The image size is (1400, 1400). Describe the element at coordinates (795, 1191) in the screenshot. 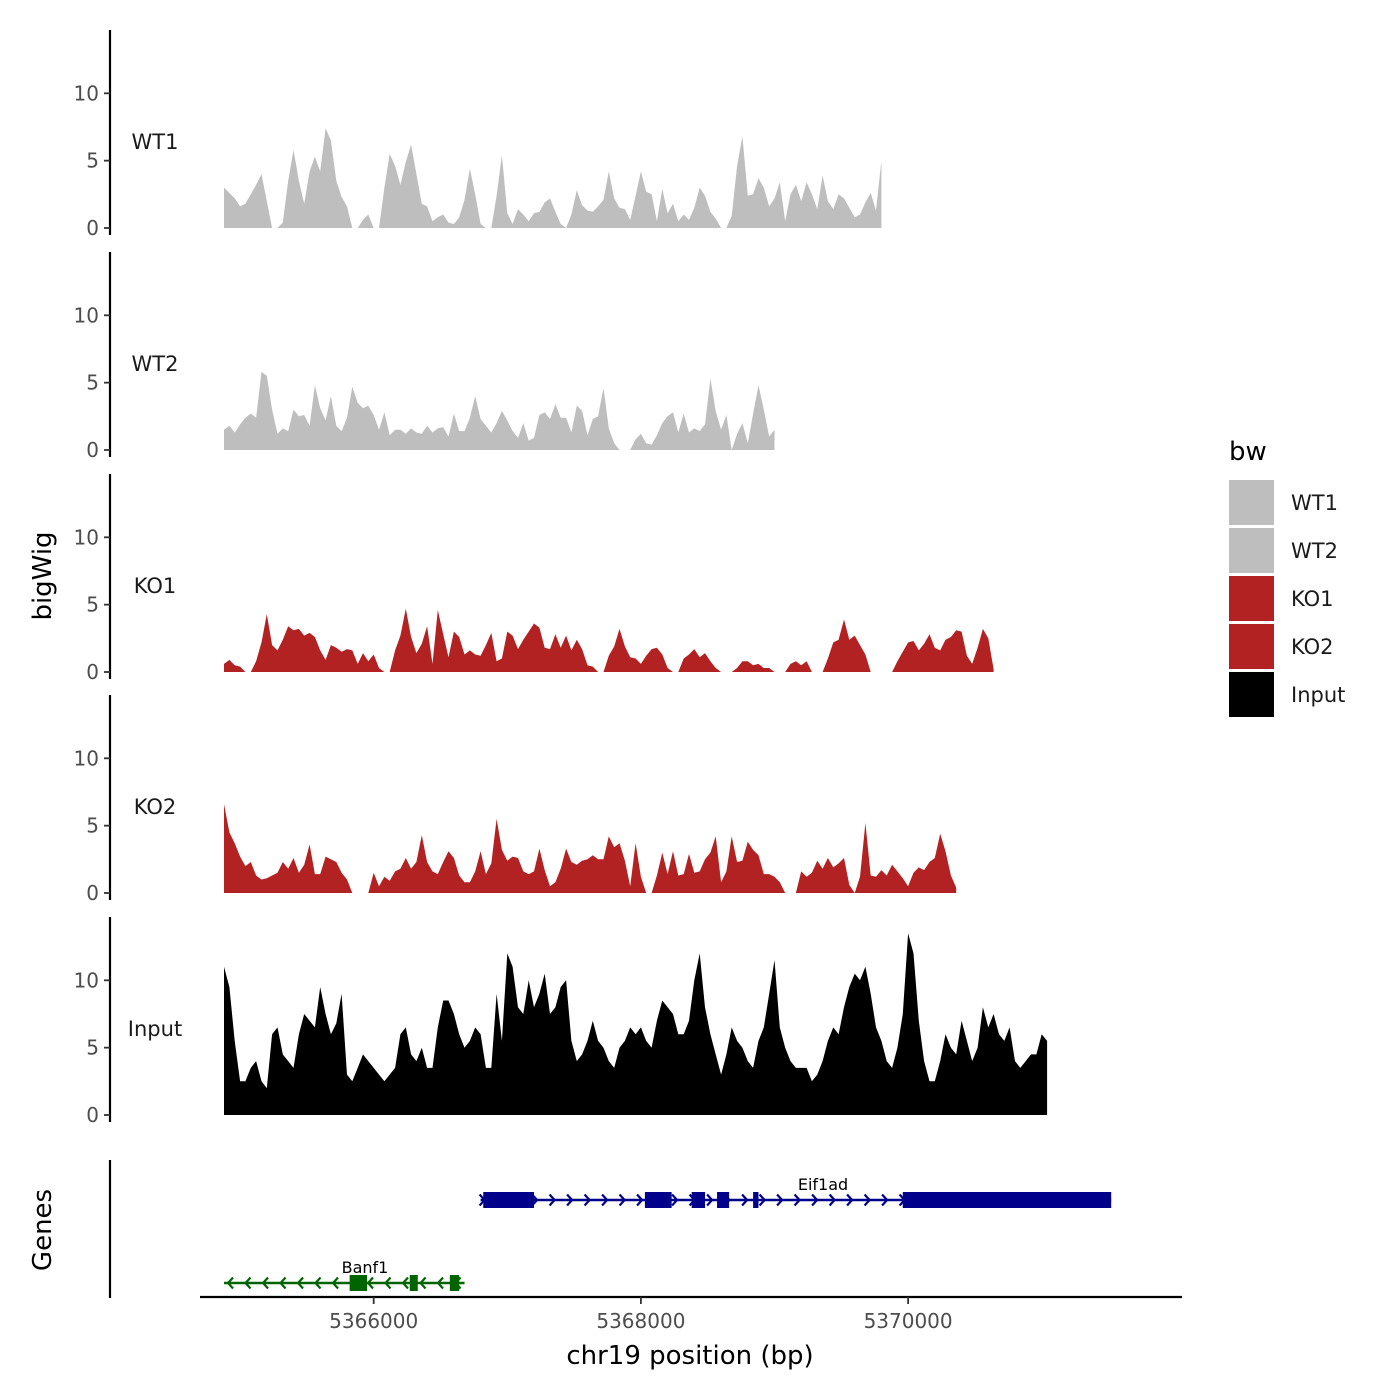

I see `gene-eif1ad: Eif1ad` at that location.